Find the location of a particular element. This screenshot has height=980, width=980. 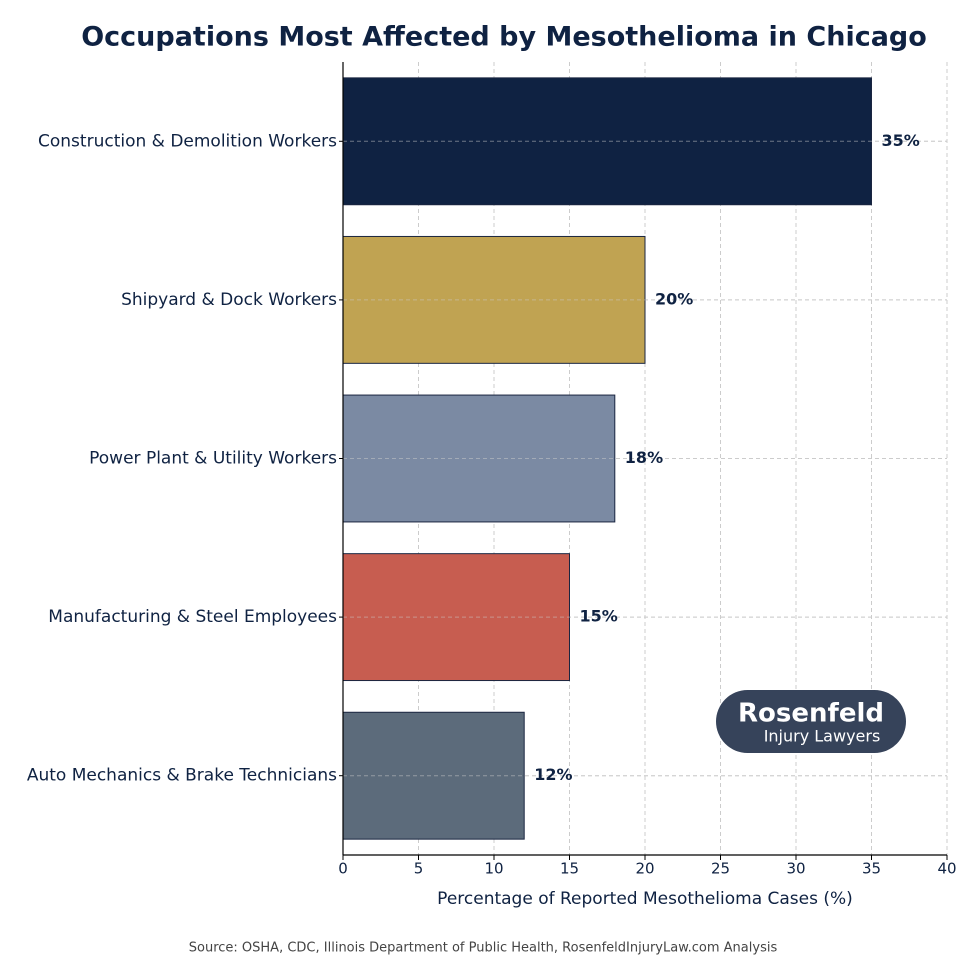

y-tick-label: Manufacturing & Steel Employees is located at coordinates (192, 617).